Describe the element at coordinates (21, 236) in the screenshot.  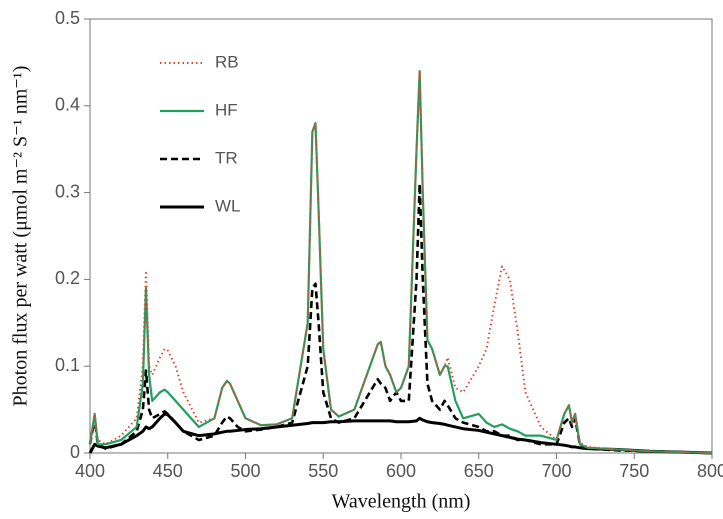
I see `y-axis-label: Photon flux per watt (μmol m⁻² S⁻¹ nm⁻¹)` at that location.